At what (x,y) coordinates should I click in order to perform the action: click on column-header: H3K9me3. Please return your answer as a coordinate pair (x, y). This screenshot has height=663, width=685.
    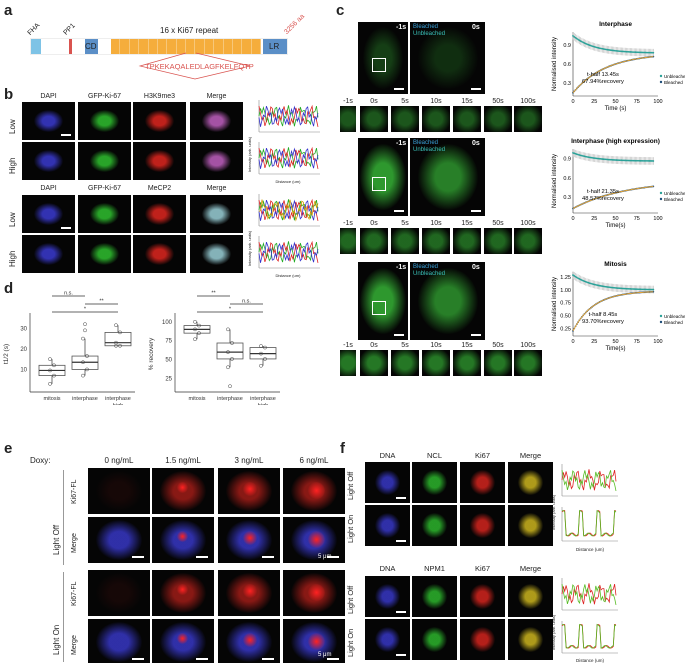
    Looking at the image, I should click on (159, 96).